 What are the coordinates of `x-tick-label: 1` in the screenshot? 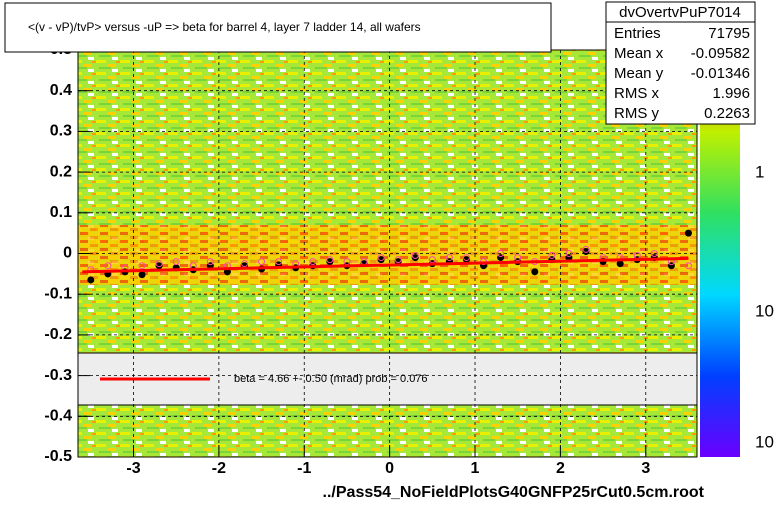 It's located at (475, 468).